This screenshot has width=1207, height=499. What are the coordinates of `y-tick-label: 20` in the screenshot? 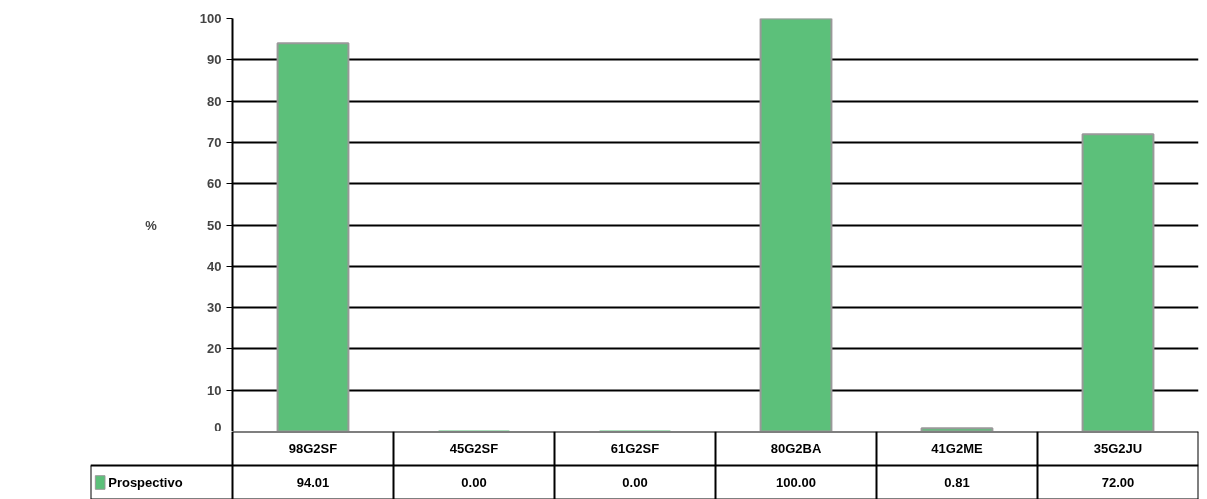 It's located at (214, 349).